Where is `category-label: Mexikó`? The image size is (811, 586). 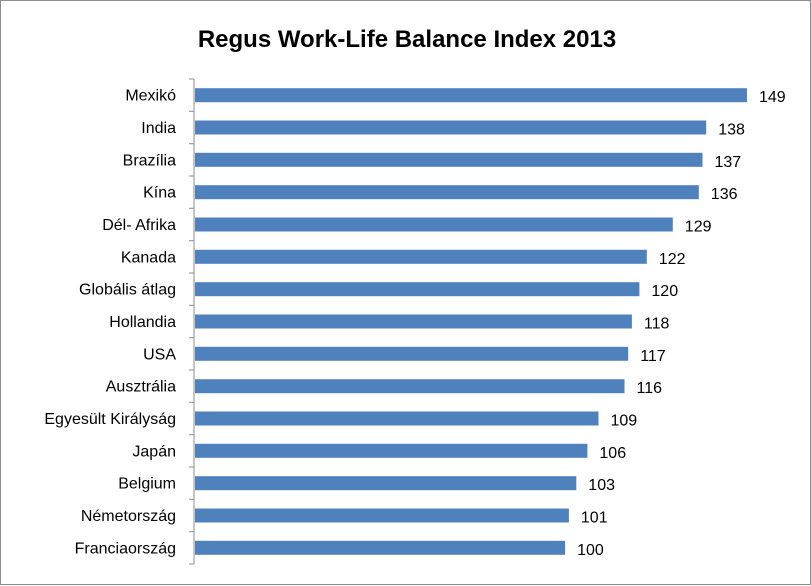
category-label: Mexikó is located at coordinates (150, 96).